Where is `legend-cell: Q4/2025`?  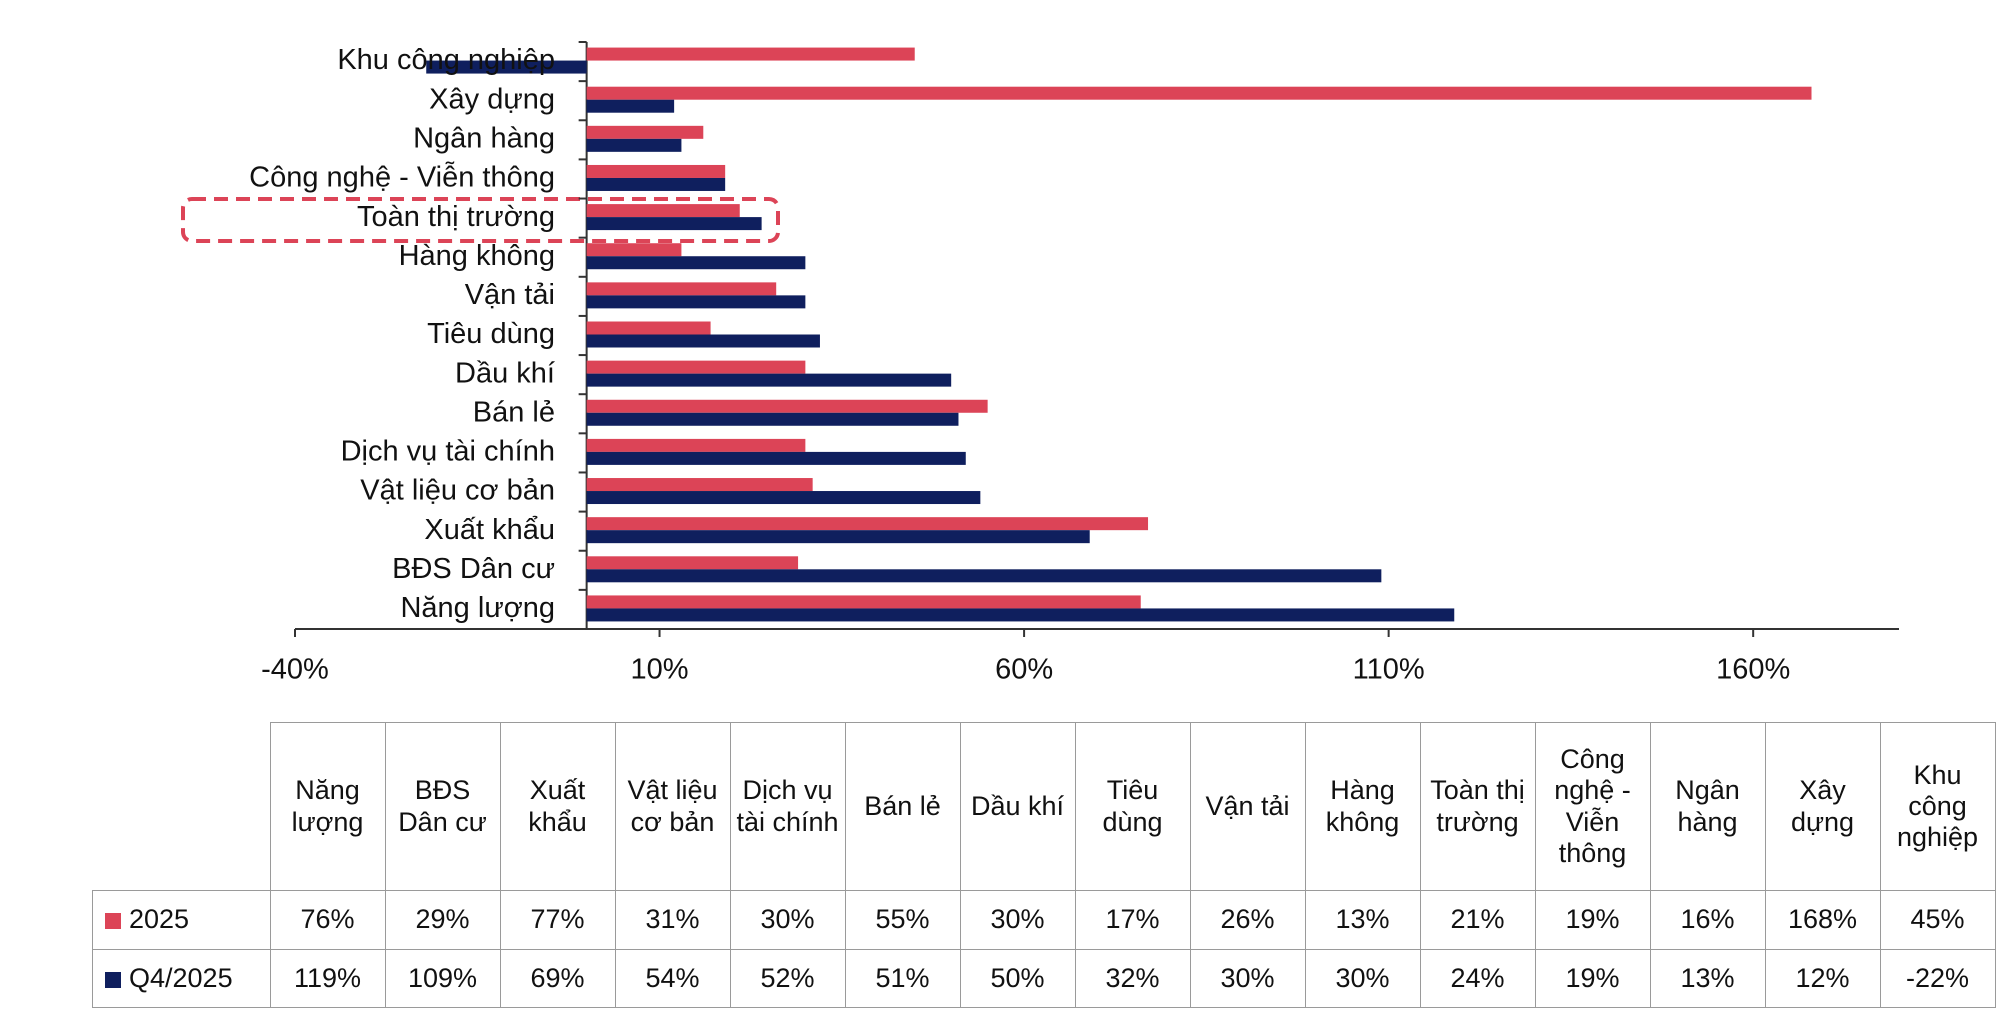 legend-cell: Q4/2025 is located at coordinates (181, 978).